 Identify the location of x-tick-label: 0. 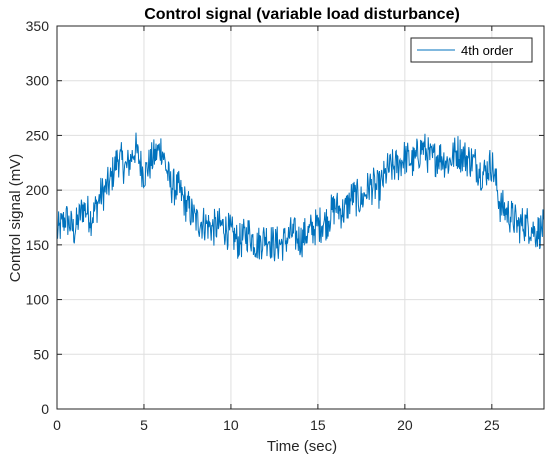
(57, 425).